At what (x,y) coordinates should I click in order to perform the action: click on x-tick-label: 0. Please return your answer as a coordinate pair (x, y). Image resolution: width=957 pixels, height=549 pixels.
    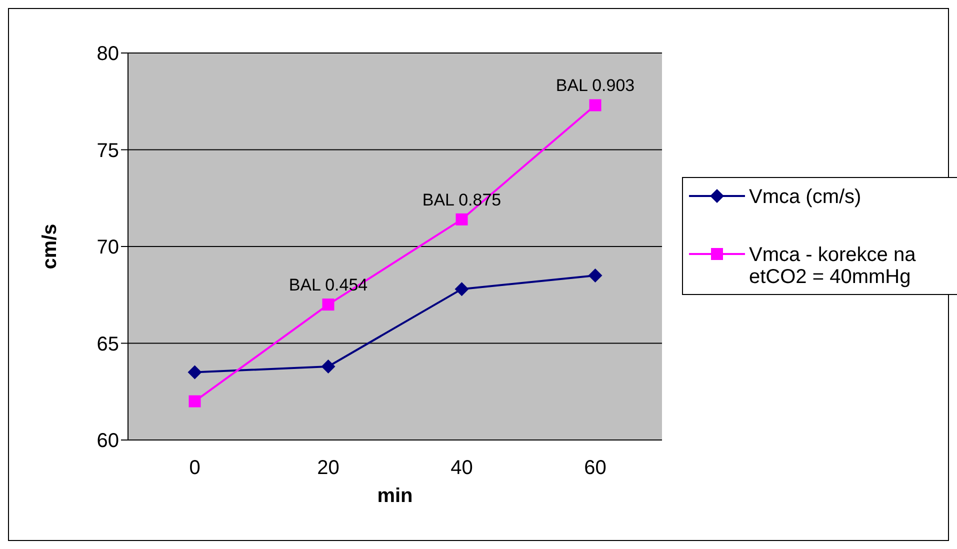
    Looking at the image, I should click on (194, 468).